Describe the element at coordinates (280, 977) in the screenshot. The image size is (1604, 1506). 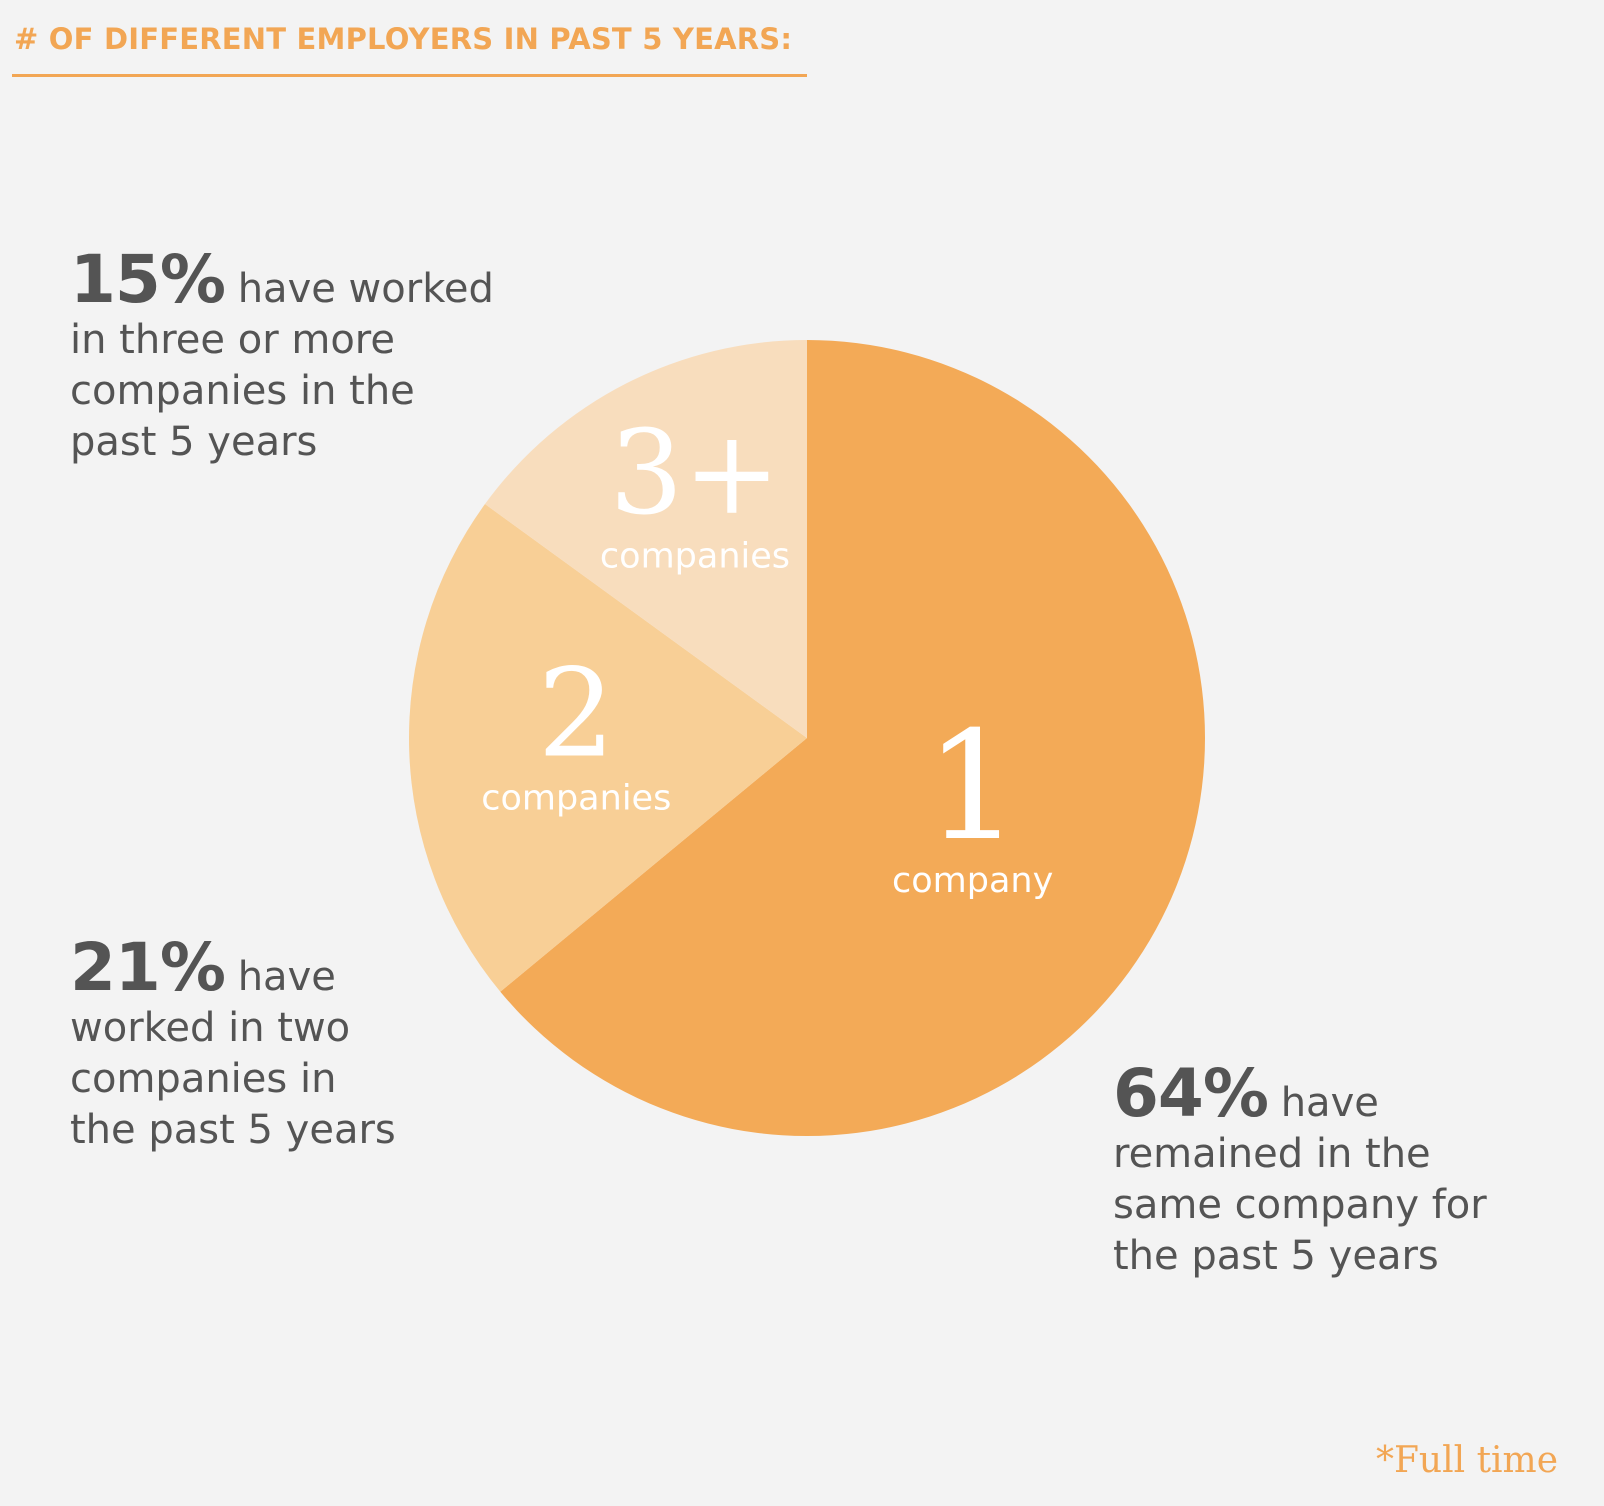
I see `callout-two-first-line: have` at that location.